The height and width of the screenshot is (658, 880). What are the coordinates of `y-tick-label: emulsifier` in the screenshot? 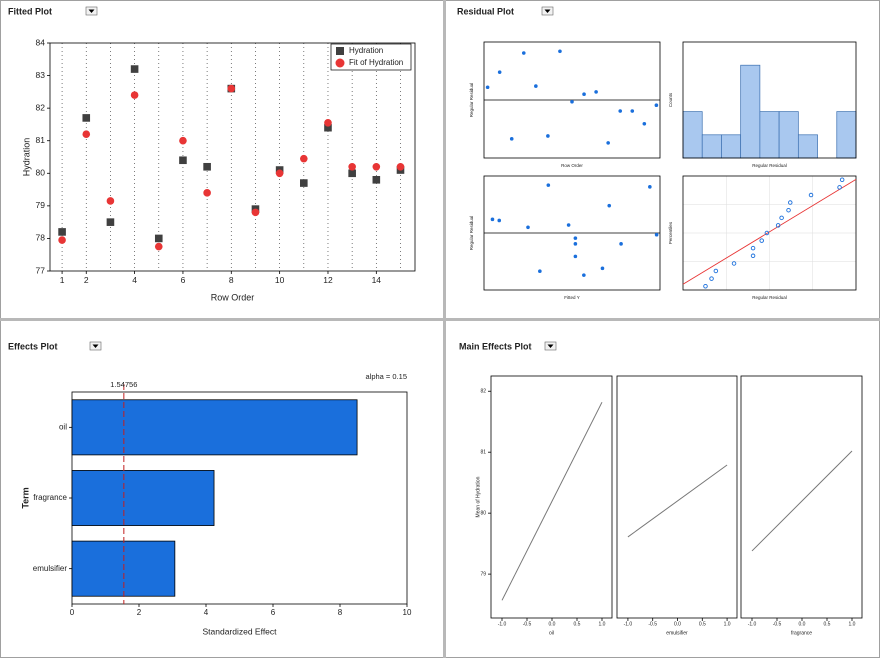 It's located at (50, 568).